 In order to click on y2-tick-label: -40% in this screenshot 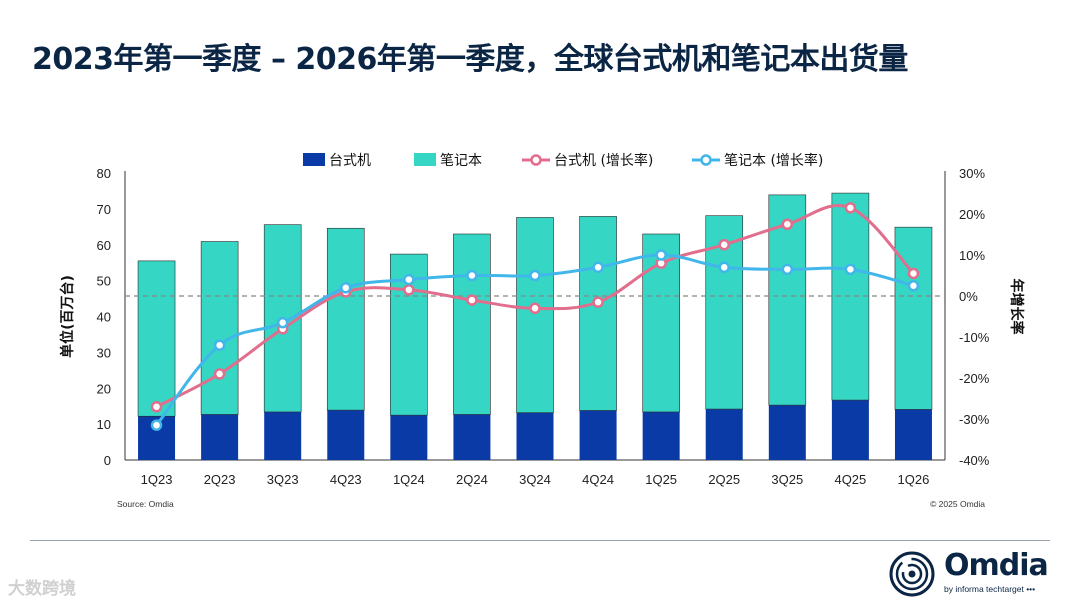, I will do `click(974, 460)`.